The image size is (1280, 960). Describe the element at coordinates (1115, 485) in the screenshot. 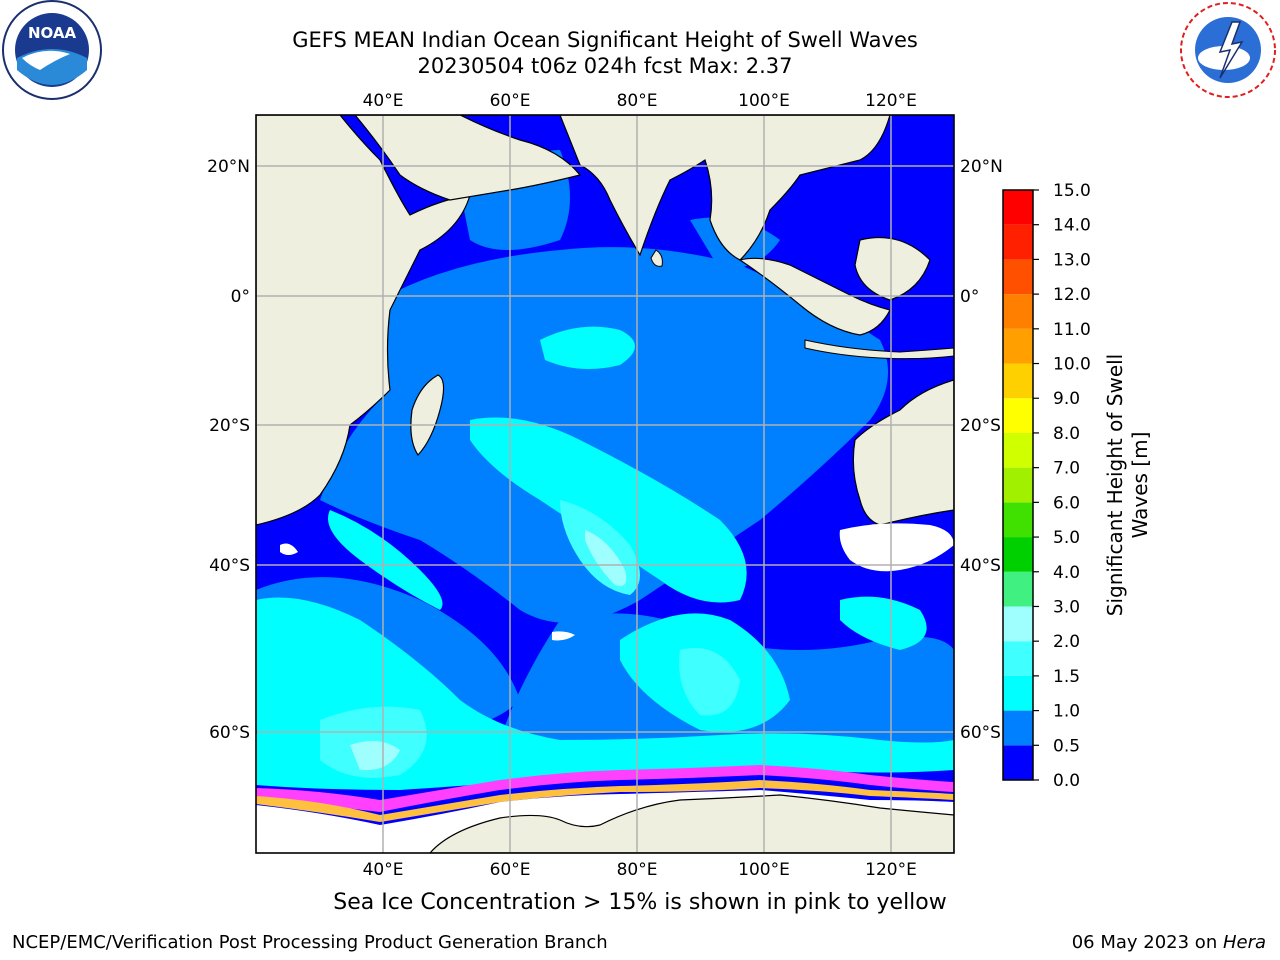

I see `colorbar-label-line1: Significant Height of Swell` at that location.